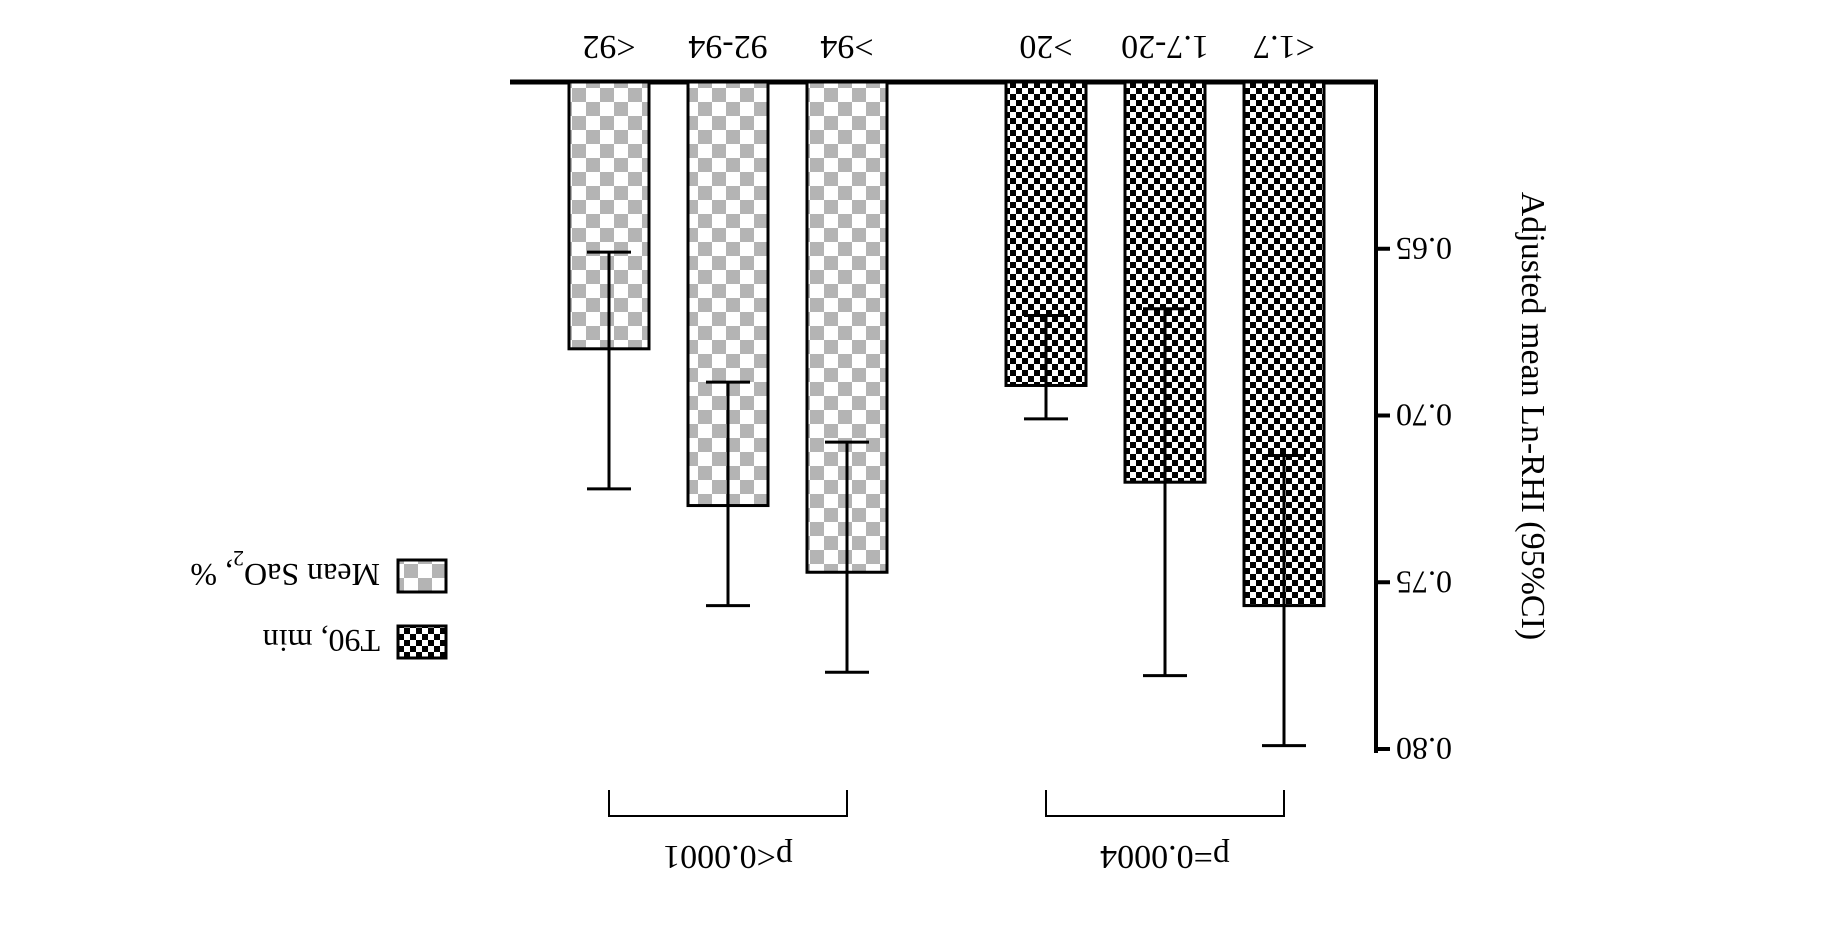  What do you see at coordinates (1165, 46) in the screenshot?
I see `x-tick-label: 1.7-20` at bounding box center [1165, 46].